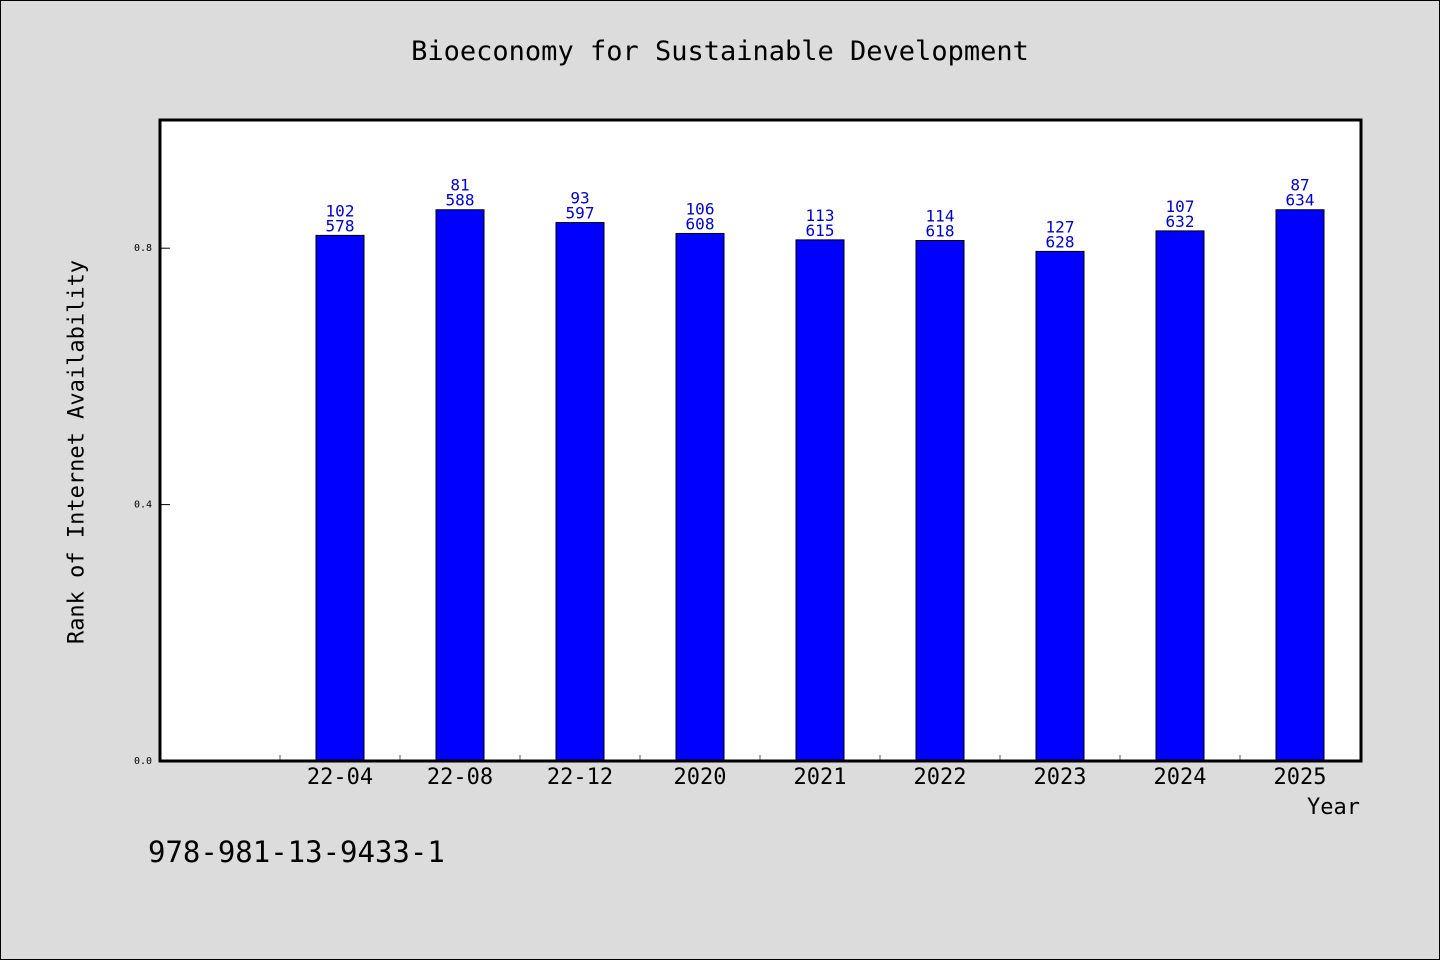  Describe the element at coordinates (720, 51) in the screenshot. I see `chart-title: Bioeconomy for Sustainable Development` at that location.